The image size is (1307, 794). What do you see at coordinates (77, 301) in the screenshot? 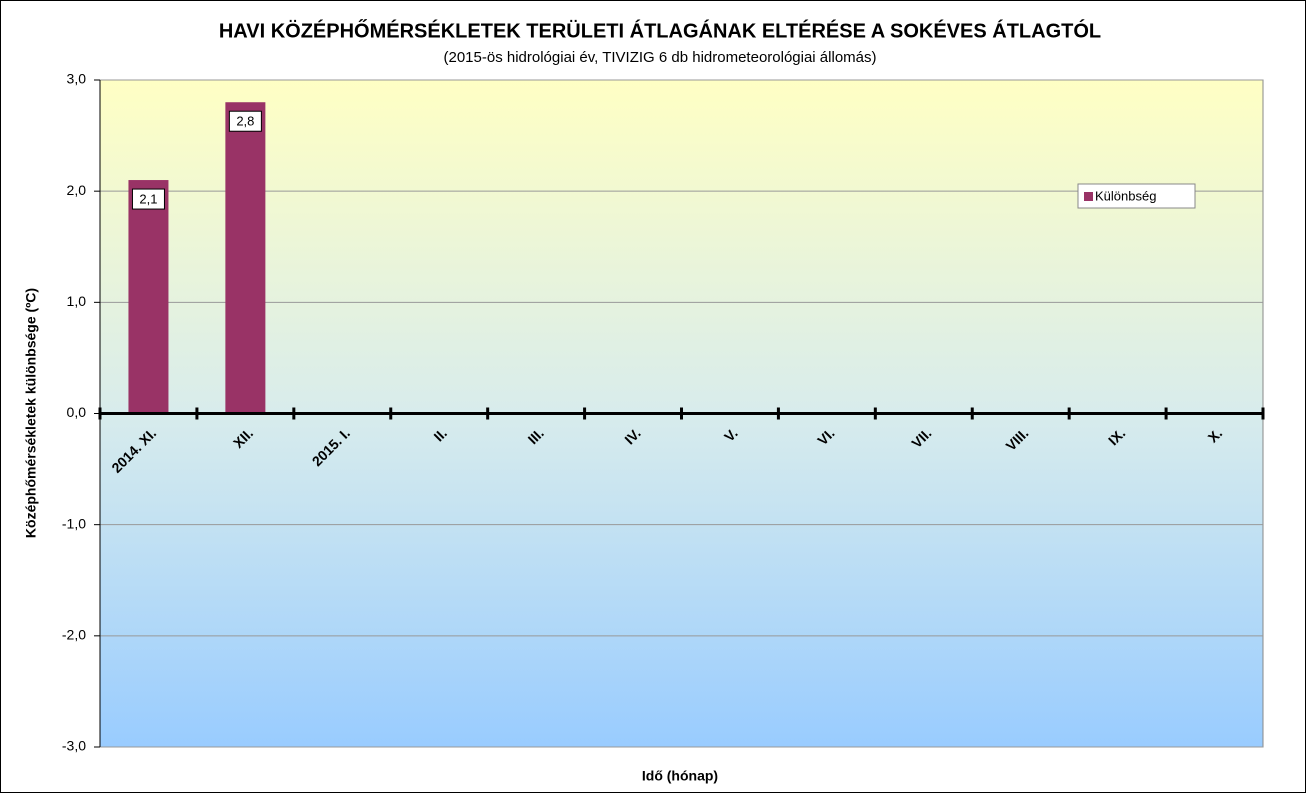
I see `y-tick-label: 1,0` at bounding box center [77, 301].